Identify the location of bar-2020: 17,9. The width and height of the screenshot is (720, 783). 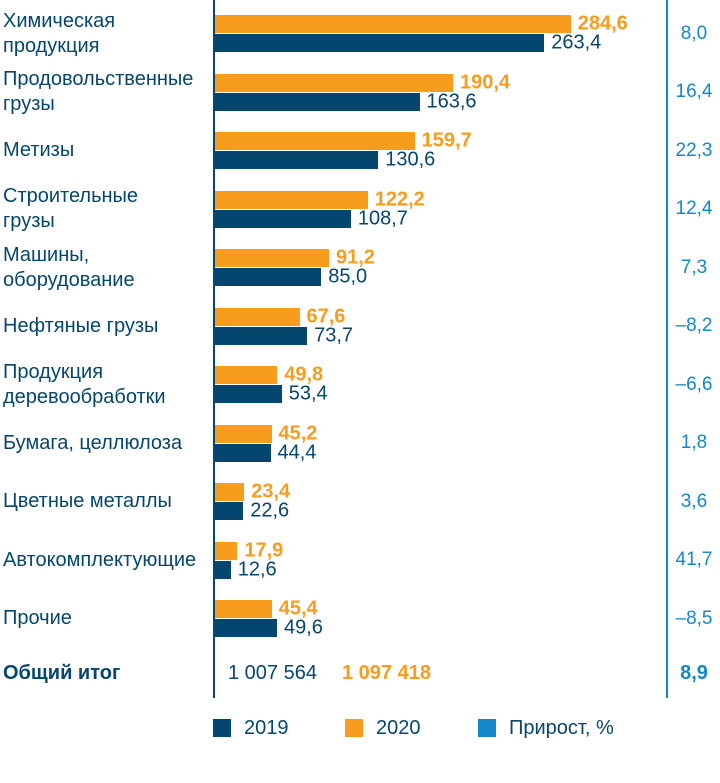
(249, 550).